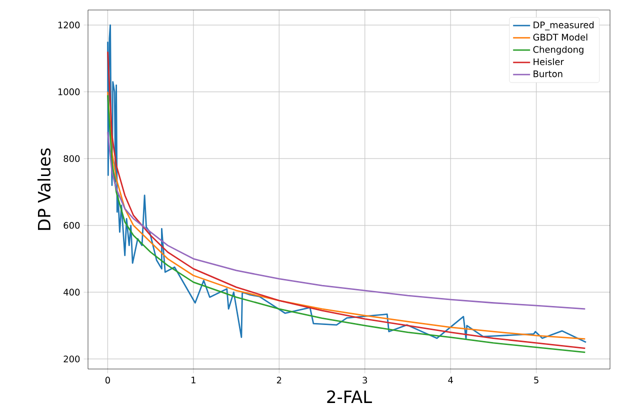 This screenshot has height=418, width=628. What do you see at coordinates (194, 380) in the screenshot?
I see `x-tick-label: 1` at bounding box center [194, 380].